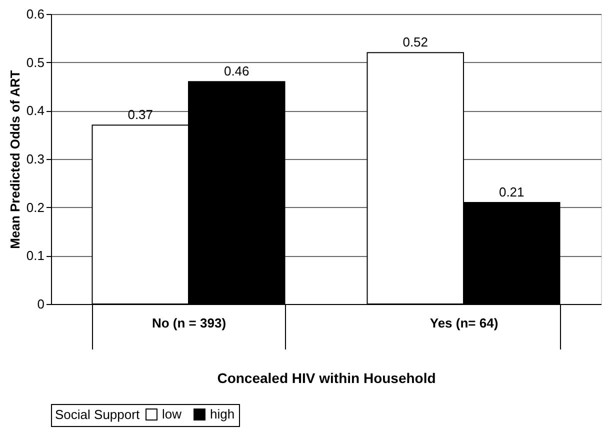 The width and height of the screenshot is (609, 435). I want to click on data-label: 0.46, so click(237, 71).